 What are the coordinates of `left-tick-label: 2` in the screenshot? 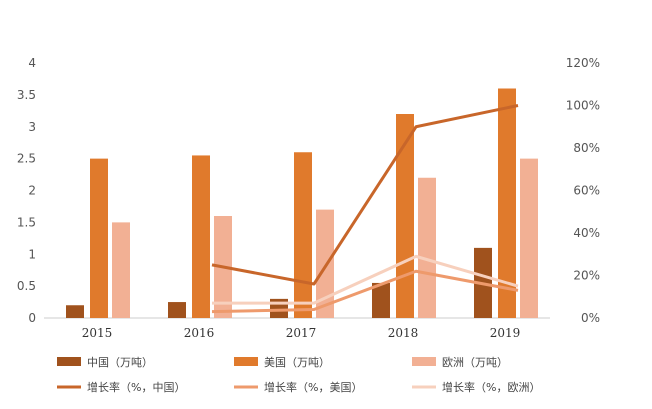 It's located at (32, 191).